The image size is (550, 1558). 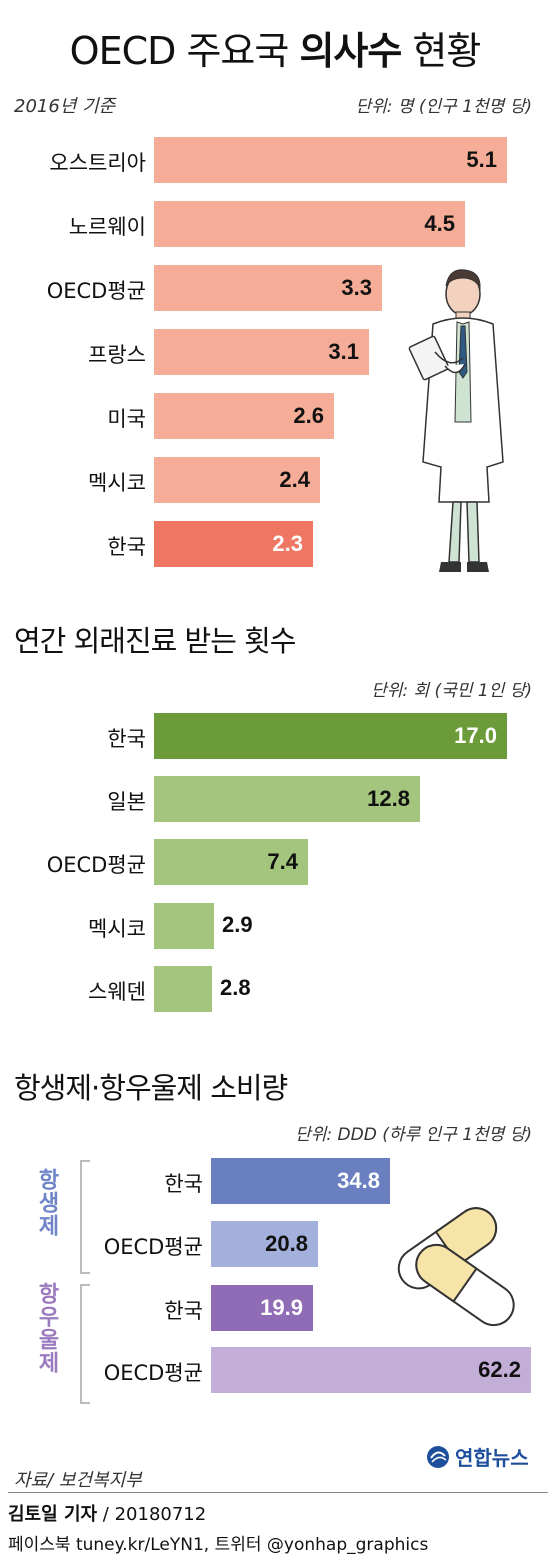 I want to click on title-suffix: 현황, so click(x=441, y=51).